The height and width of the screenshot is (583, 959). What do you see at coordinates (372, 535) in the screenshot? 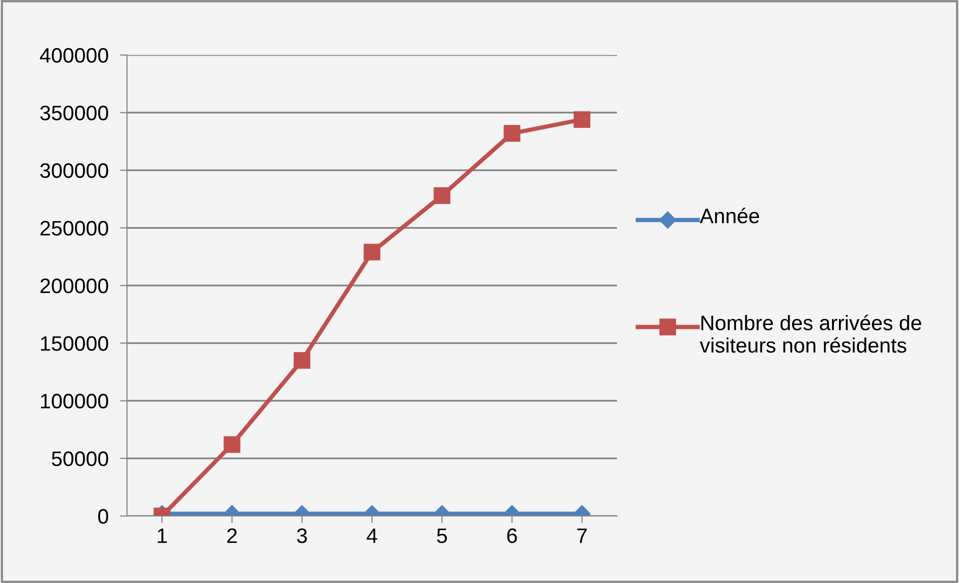
I see `x-tick-label: 4` at bounding box center [372, 535].